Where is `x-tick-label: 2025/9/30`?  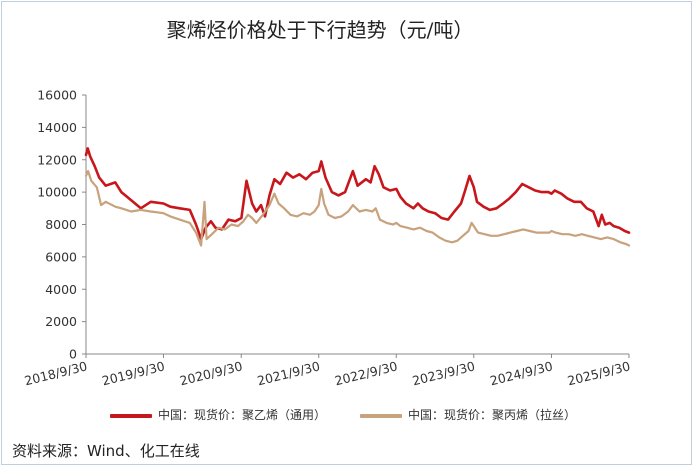
x-tick-label: 2025/9/30 is located at coordinates (599, 373).